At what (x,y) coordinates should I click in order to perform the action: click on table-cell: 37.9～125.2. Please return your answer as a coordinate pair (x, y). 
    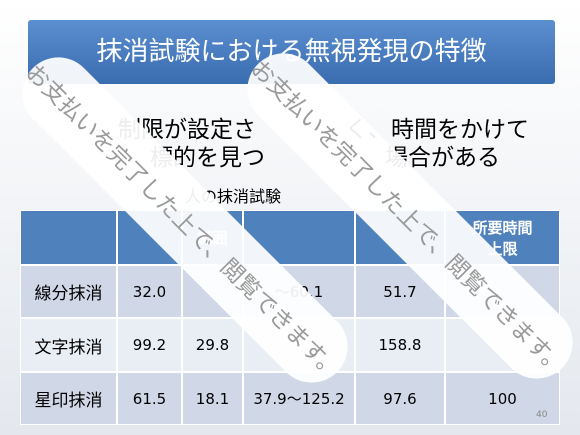
    Looking at the image, I should click on (299, 398).